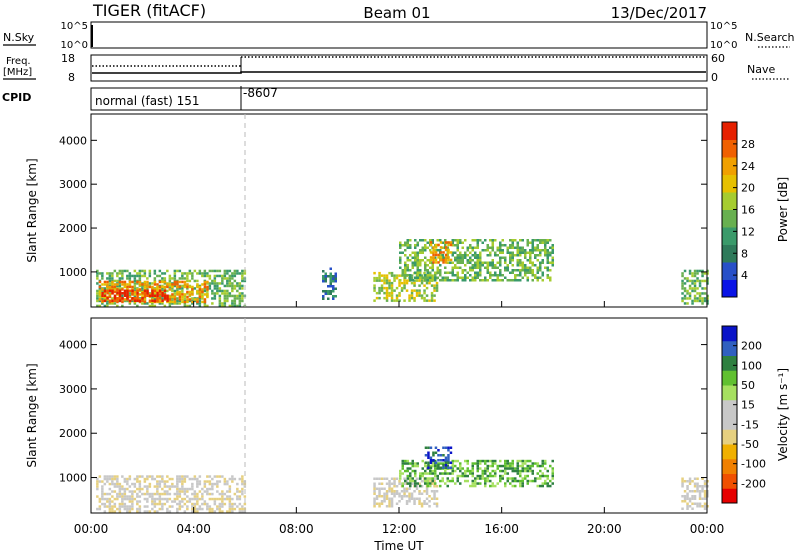 This screenshot has width=800, height=554. I want to click on power-colorbar-tick-label-3: 12, so click(748, 231).